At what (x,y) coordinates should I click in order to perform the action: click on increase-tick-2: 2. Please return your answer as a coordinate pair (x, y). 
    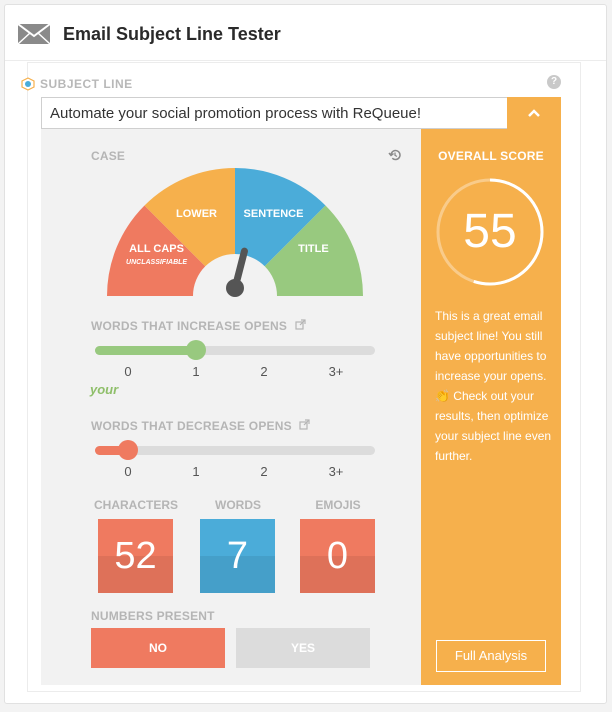
    Looking at the image, I should click on (264, 371).